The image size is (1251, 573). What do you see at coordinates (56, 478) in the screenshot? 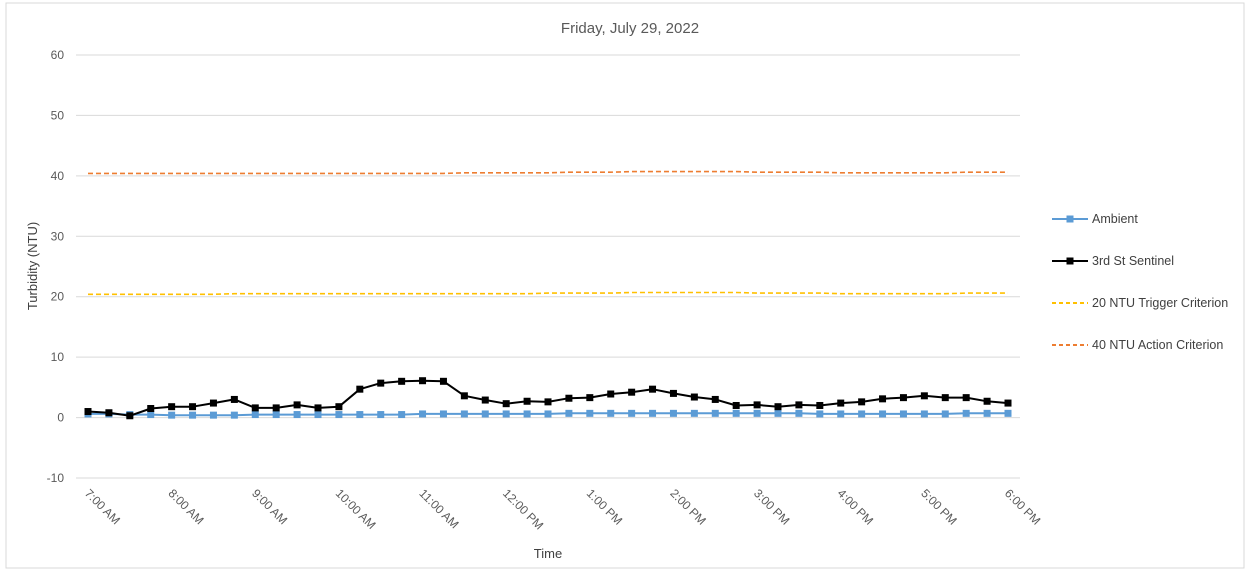
I see `y-tick-label: -10` at bounding box center [56, 478].